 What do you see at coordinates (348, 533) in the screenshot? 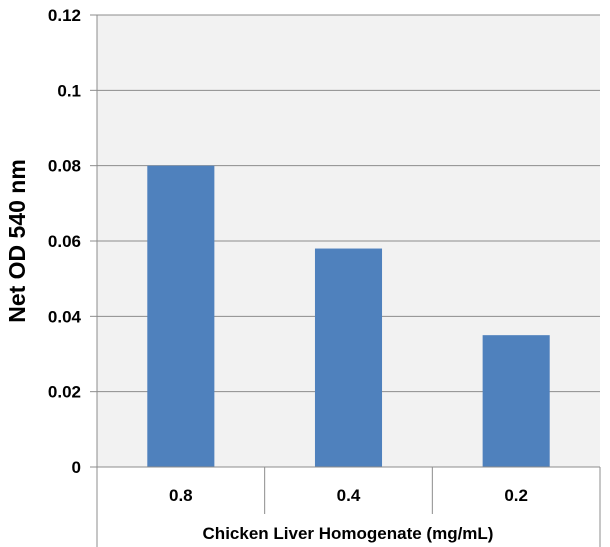
I see `x-axis-title: Chicken Liver Homogenate (mg/mL)` at bounding box center [348, 533].